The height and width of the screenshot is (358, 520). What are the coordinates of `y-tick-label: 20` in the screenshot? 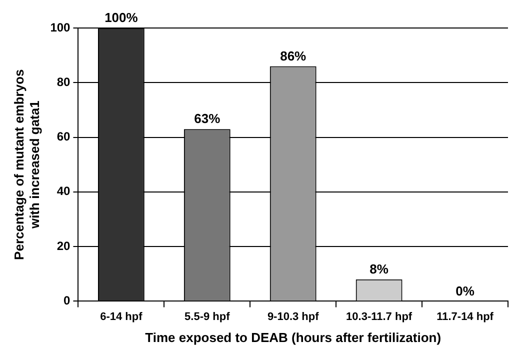 It's located at (63, 245).